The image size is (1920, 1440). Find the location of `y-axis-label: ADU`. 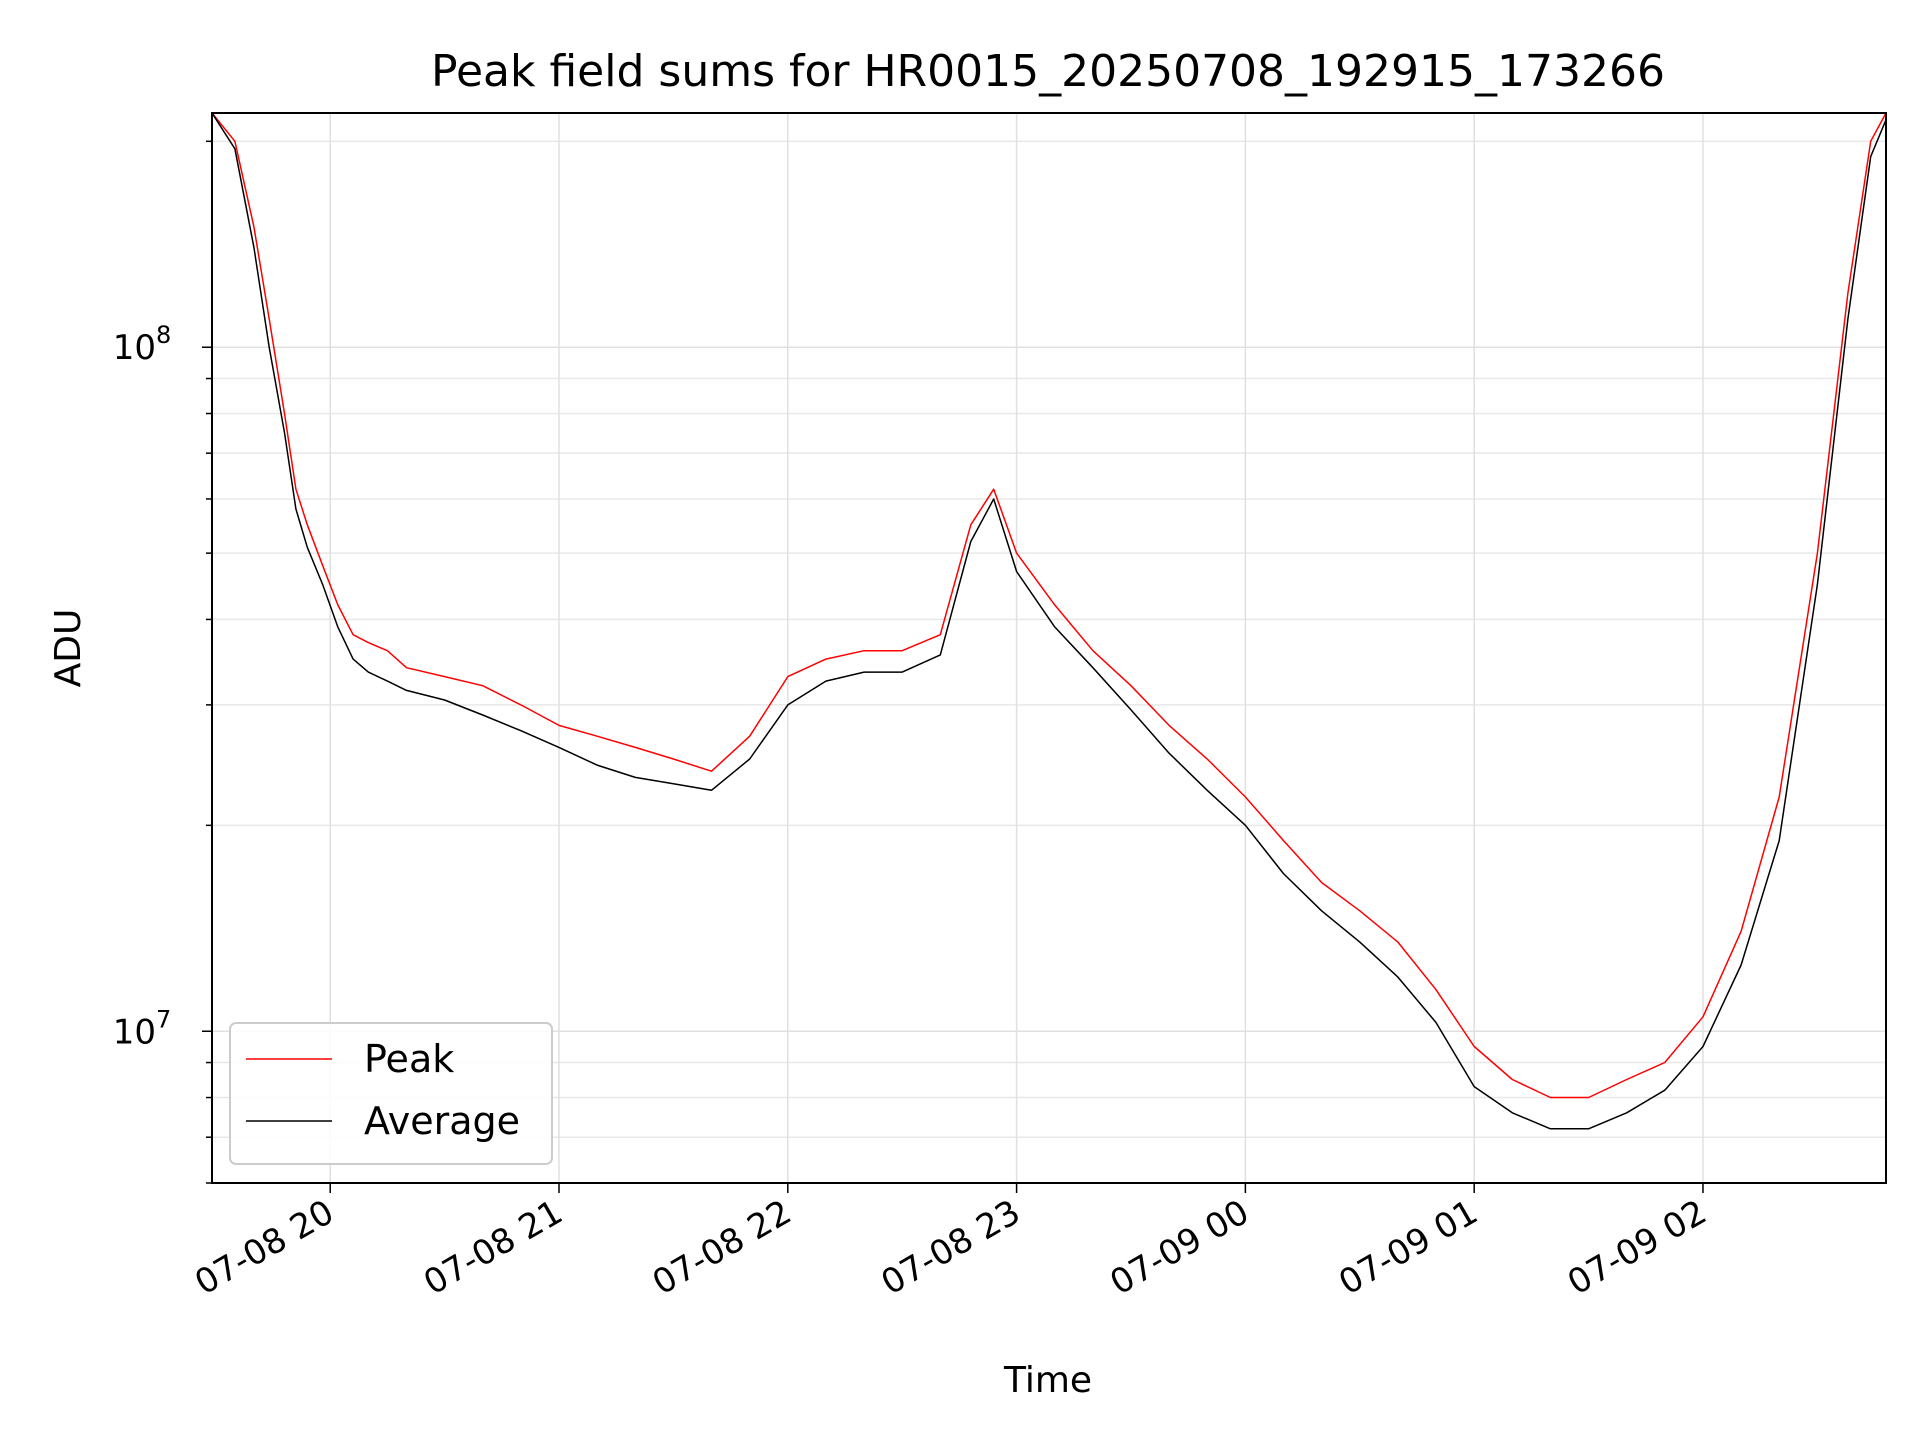

y-axis-label: ADU is located at coordinates (68, 648).